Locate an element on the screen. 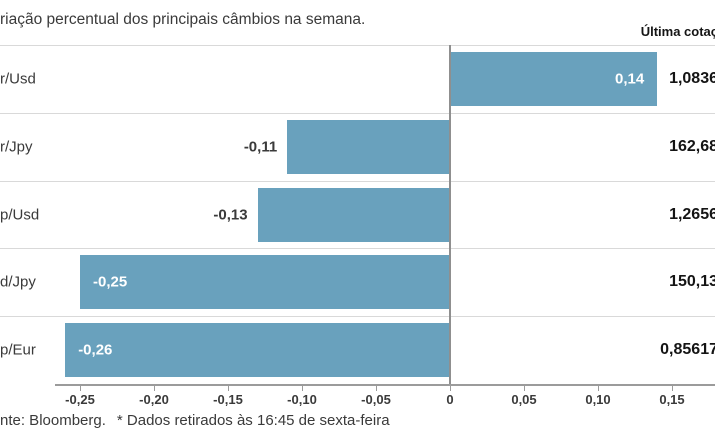  x-tick-label: 0,10 is located at coordinates (598, 399).